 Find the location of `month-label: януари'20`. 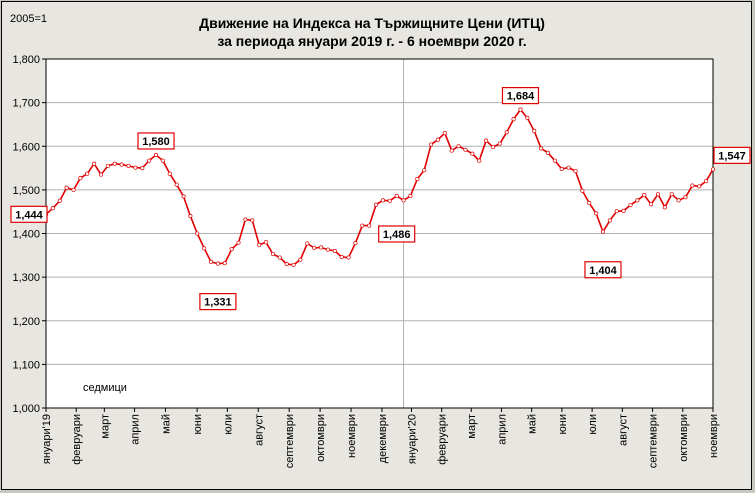

month-label: януари'20 is located at coordinates (412, 439).